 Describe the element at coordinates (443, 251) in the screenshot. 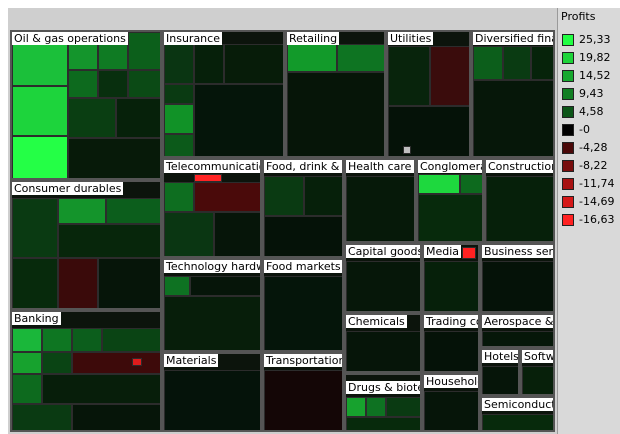

I see `sector-label: Media` at that location.